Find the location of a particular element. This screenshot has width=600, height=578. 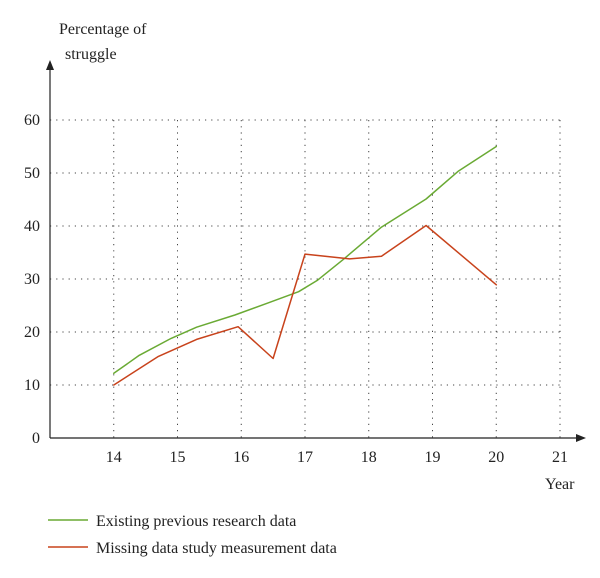

y-tick-label-0: 0 is located at coordinates (36, 438).